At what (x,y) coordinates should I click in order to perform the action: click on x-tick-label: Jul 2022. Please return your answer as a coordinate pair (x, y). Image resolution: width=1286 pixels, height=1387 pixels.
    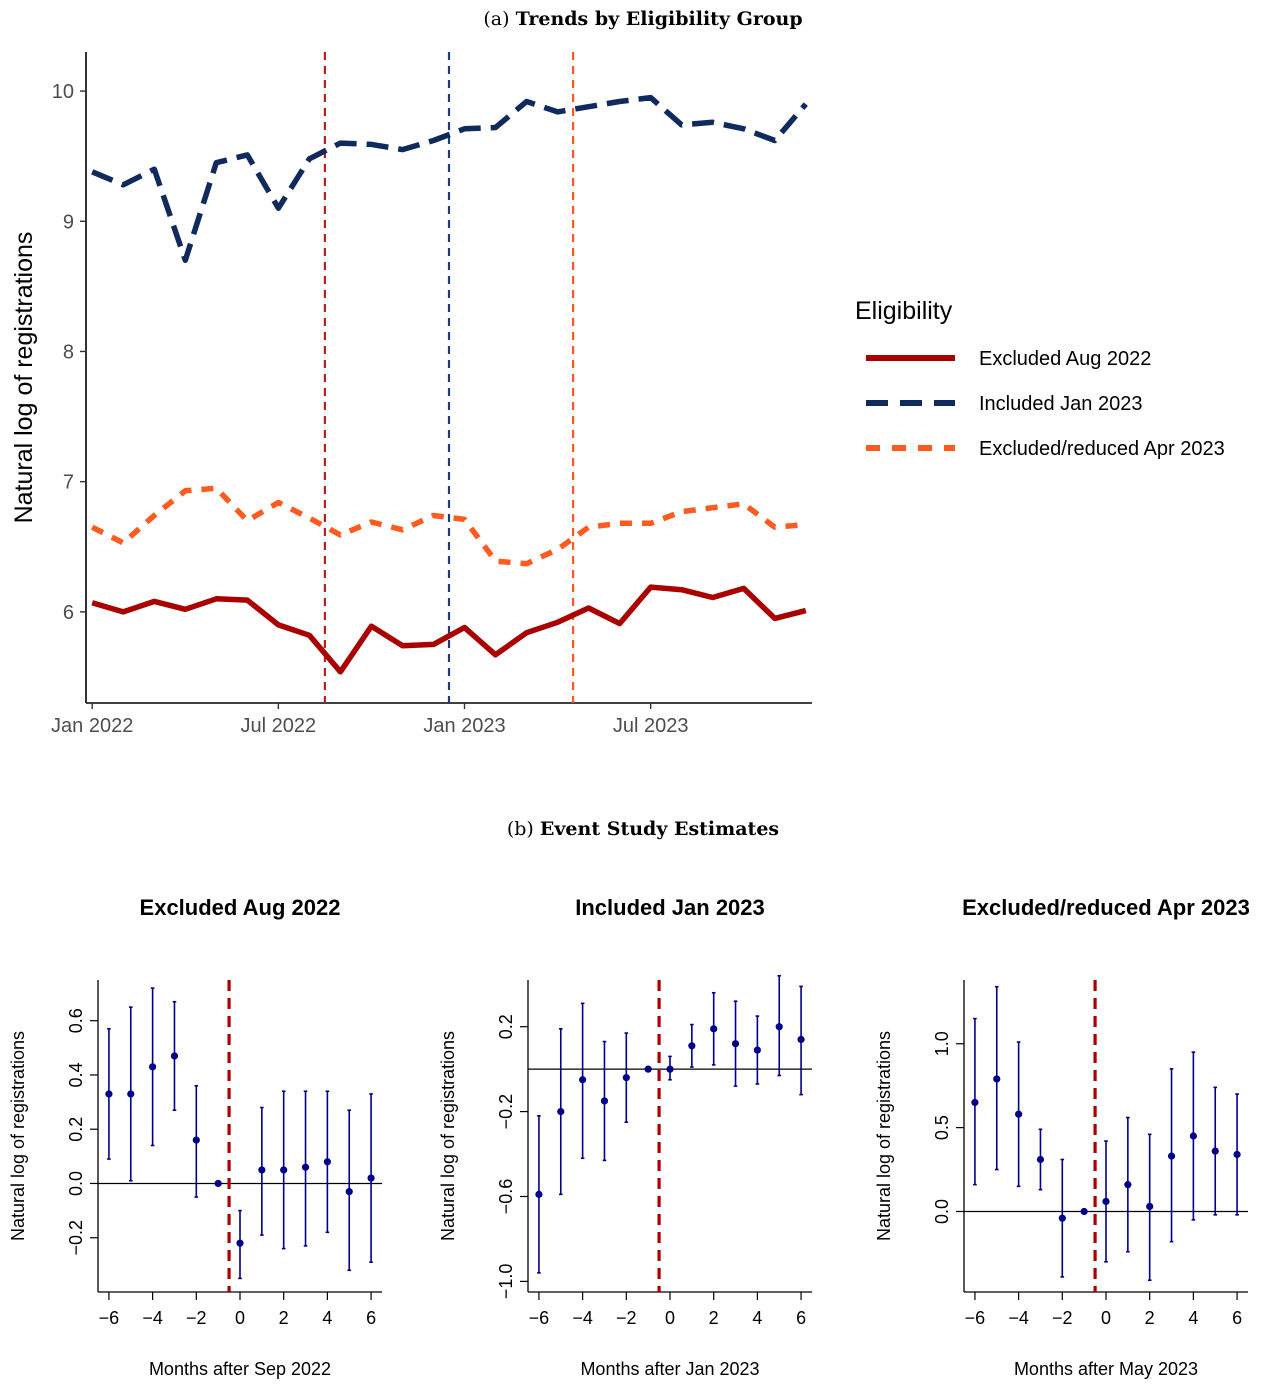
    Looking at the image, I should click on (279, 726).